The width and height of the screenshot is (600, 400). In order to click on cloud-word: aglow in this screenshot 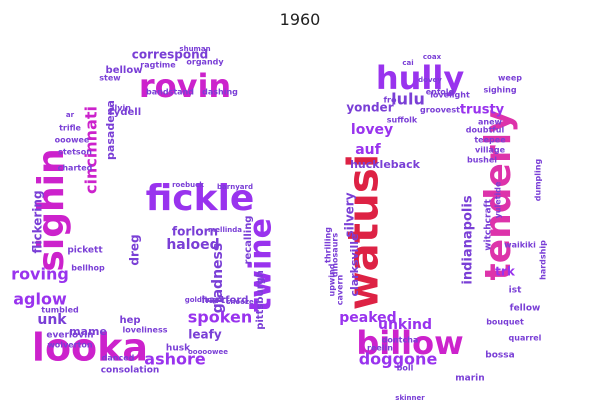, I will do `click(40, 299)`.